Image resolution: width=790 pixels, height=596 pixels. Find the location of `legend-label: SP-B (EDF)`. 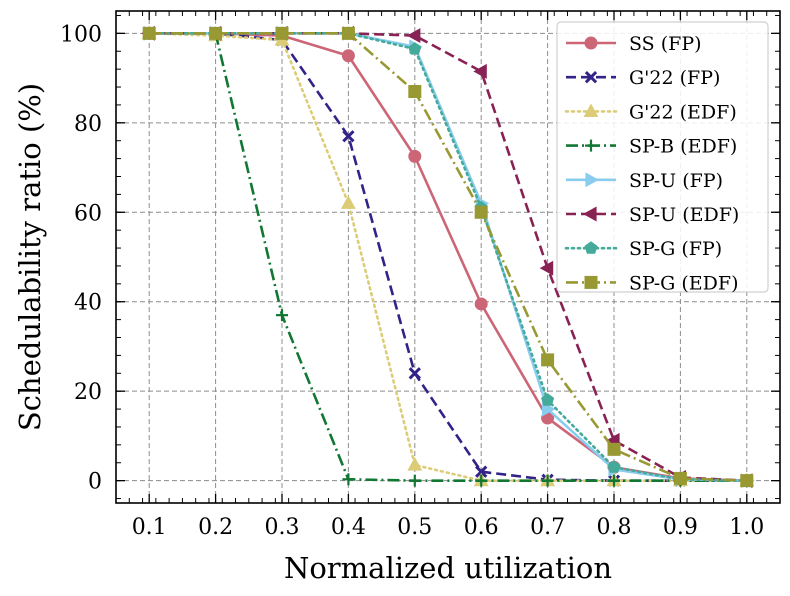

legend-label: SP-B (EDF) is located at coordinates (683, 147).